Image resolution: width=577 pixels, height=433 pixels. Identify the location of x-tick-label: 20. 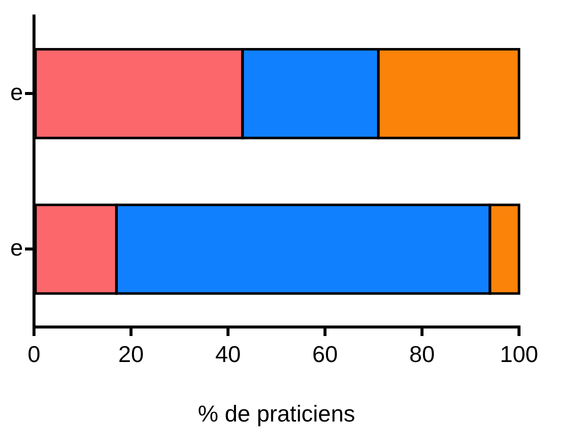
(131, 354).